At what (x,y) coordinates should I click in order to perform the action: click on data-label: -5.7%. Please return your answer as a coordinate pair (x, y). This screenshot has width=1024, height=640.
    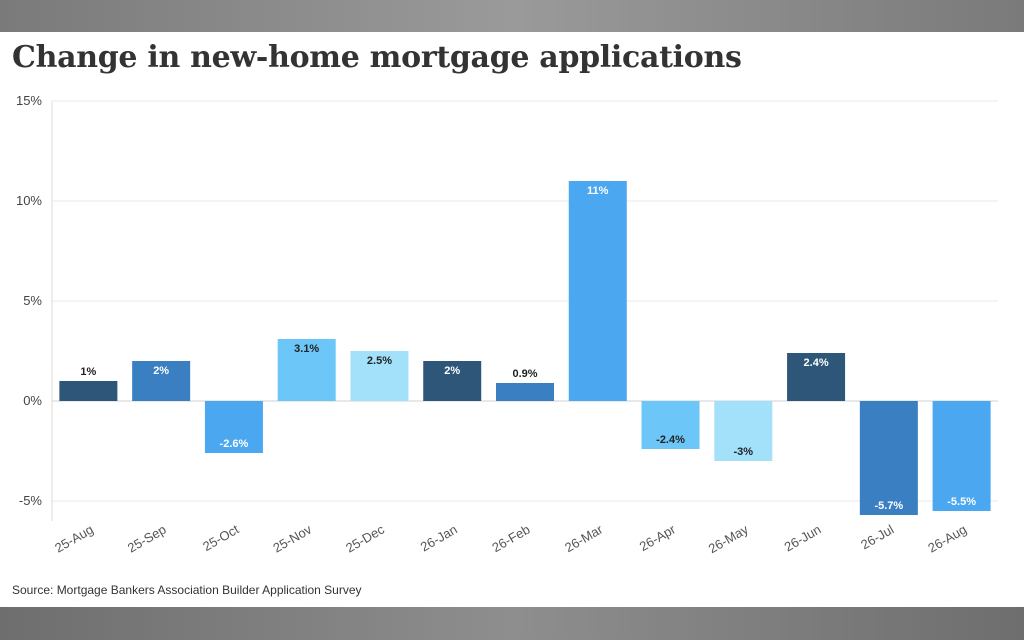
    Looking at the image, I should click on (888, 506).